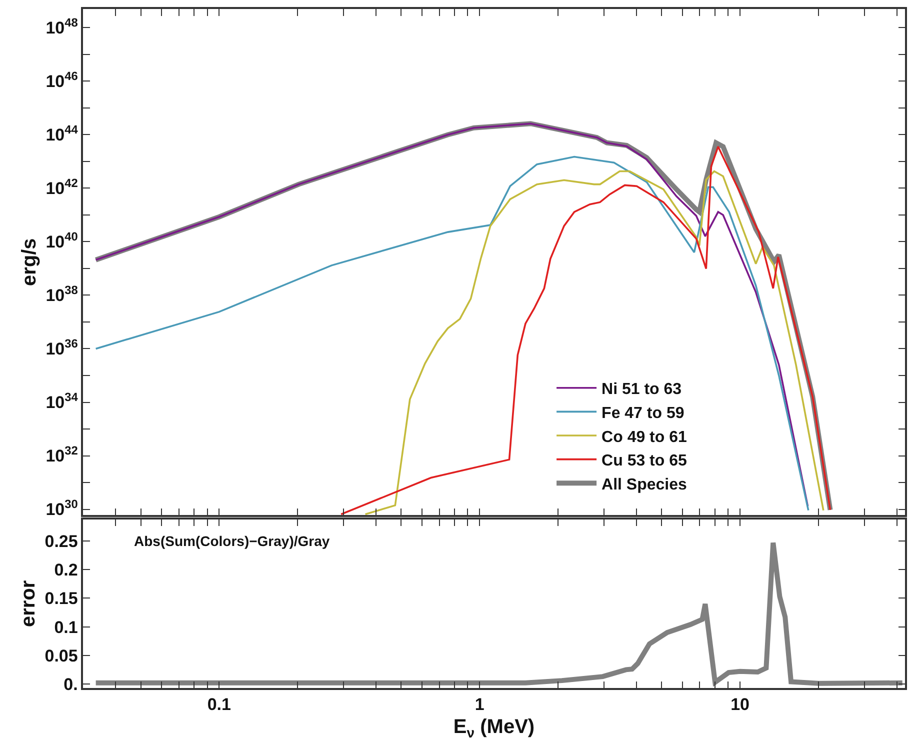 This screenshot has height=744, width=909. I want to click on y-axis-title: erg/s, so click(29, 262).